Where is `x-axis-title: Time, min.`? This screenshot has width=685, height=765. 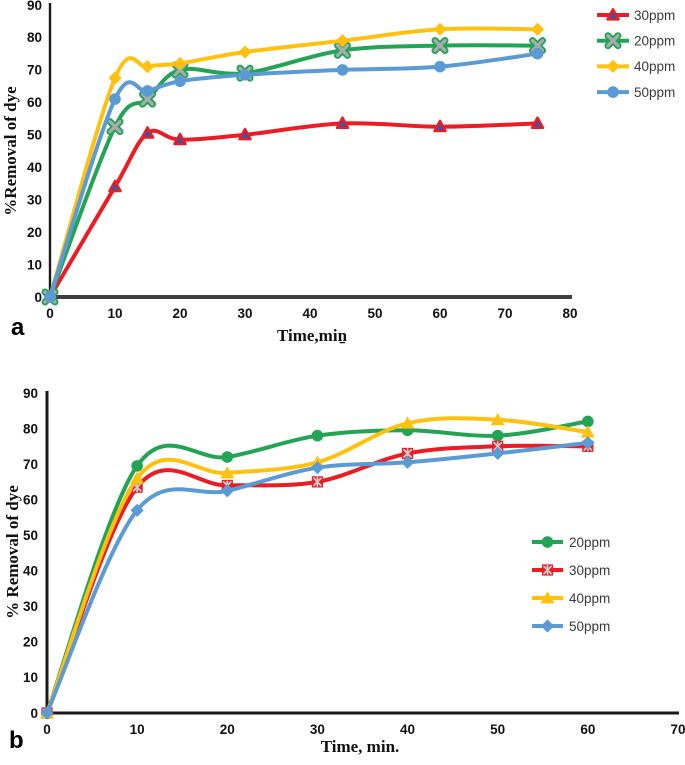
x-axis-title: Time, min. is located at coordinates (360, 746).